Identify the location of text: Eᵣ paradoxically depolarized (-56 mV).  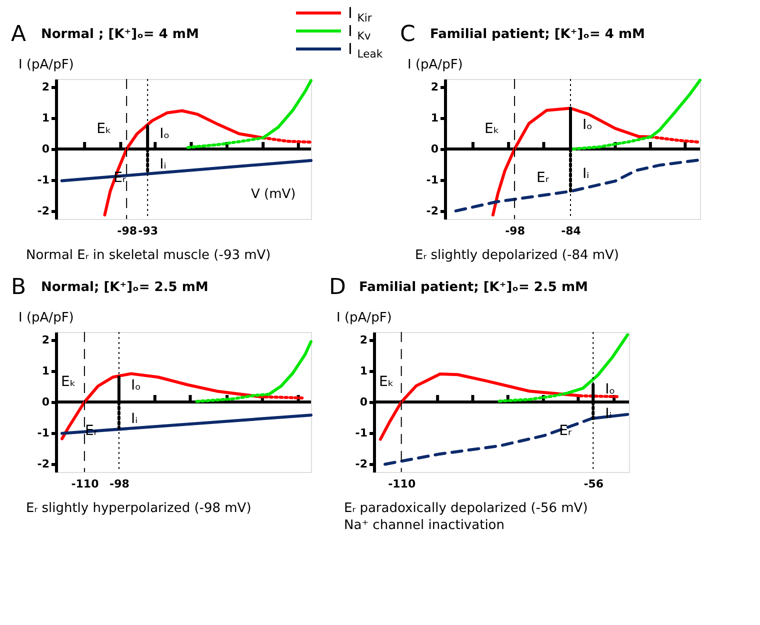
(466, 508).